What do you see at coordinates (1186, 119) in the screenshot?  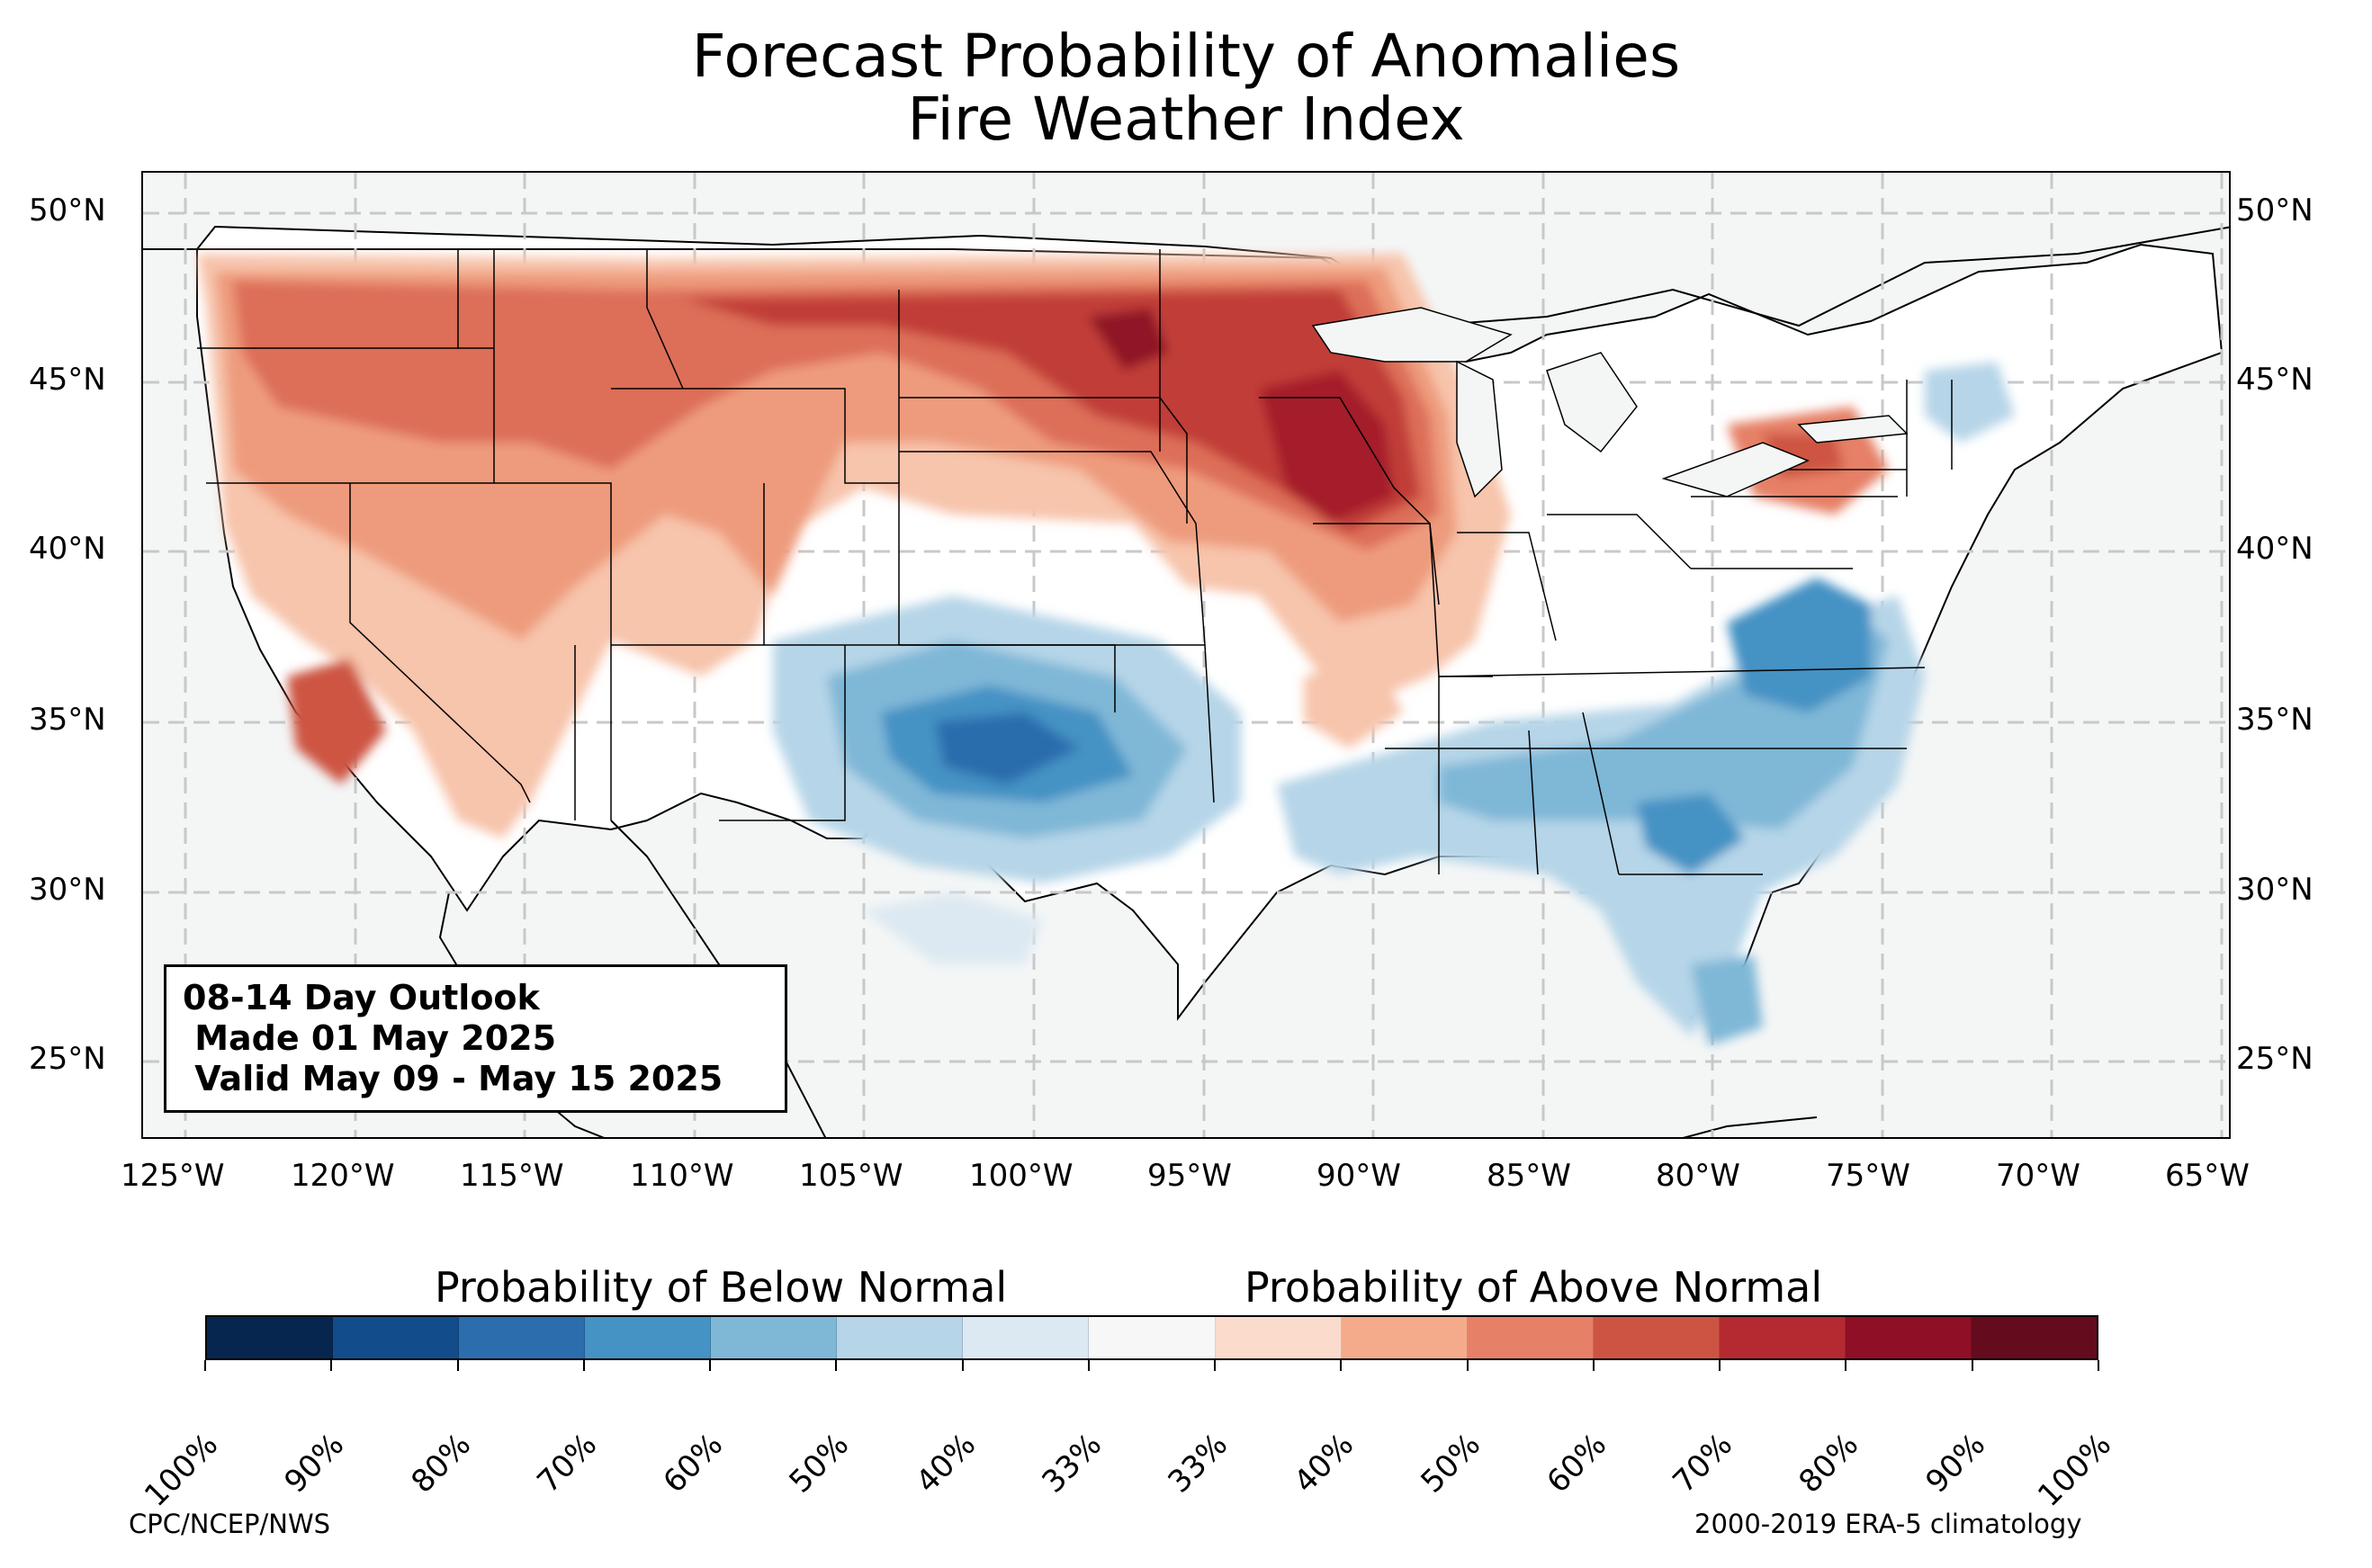 I see `map-title-line-2: Fire Weather Index` at bounding box center [1186, 119].